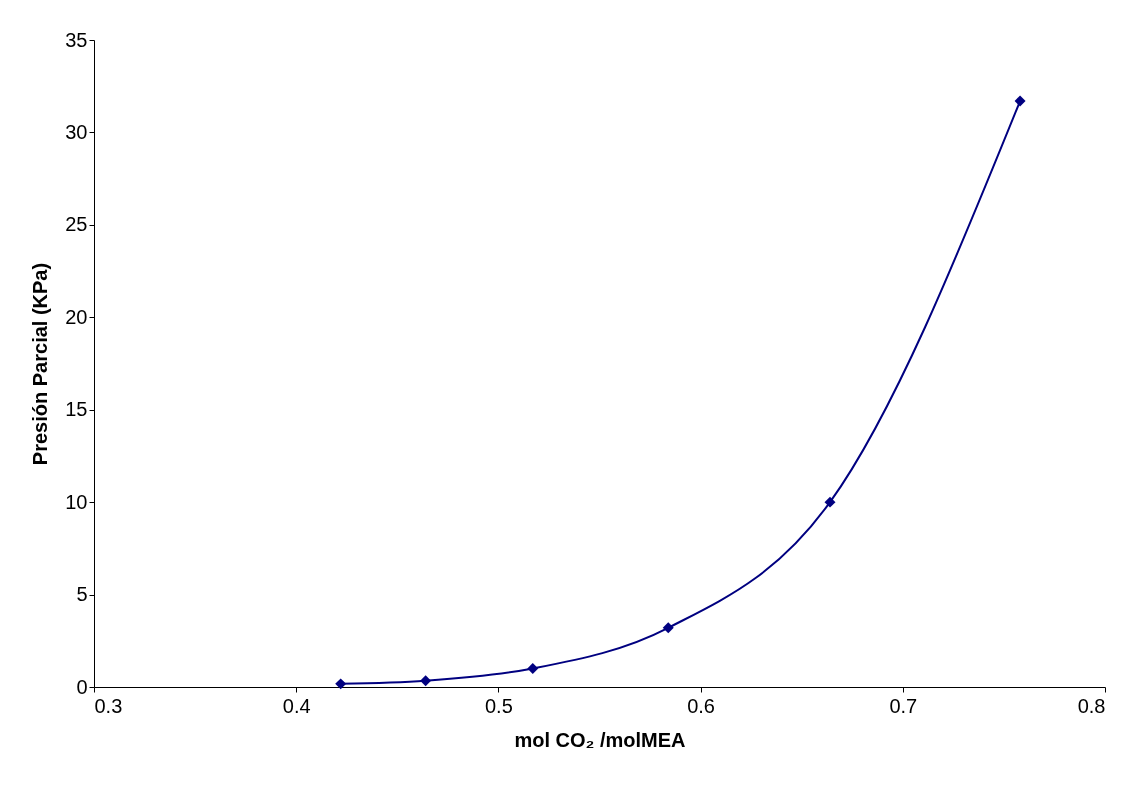  What do you see at coordinates (40, 364) in the screenshot?
I see `y-axis-title: Presión Parcial (KPa)` at bounding box center [40, 364].